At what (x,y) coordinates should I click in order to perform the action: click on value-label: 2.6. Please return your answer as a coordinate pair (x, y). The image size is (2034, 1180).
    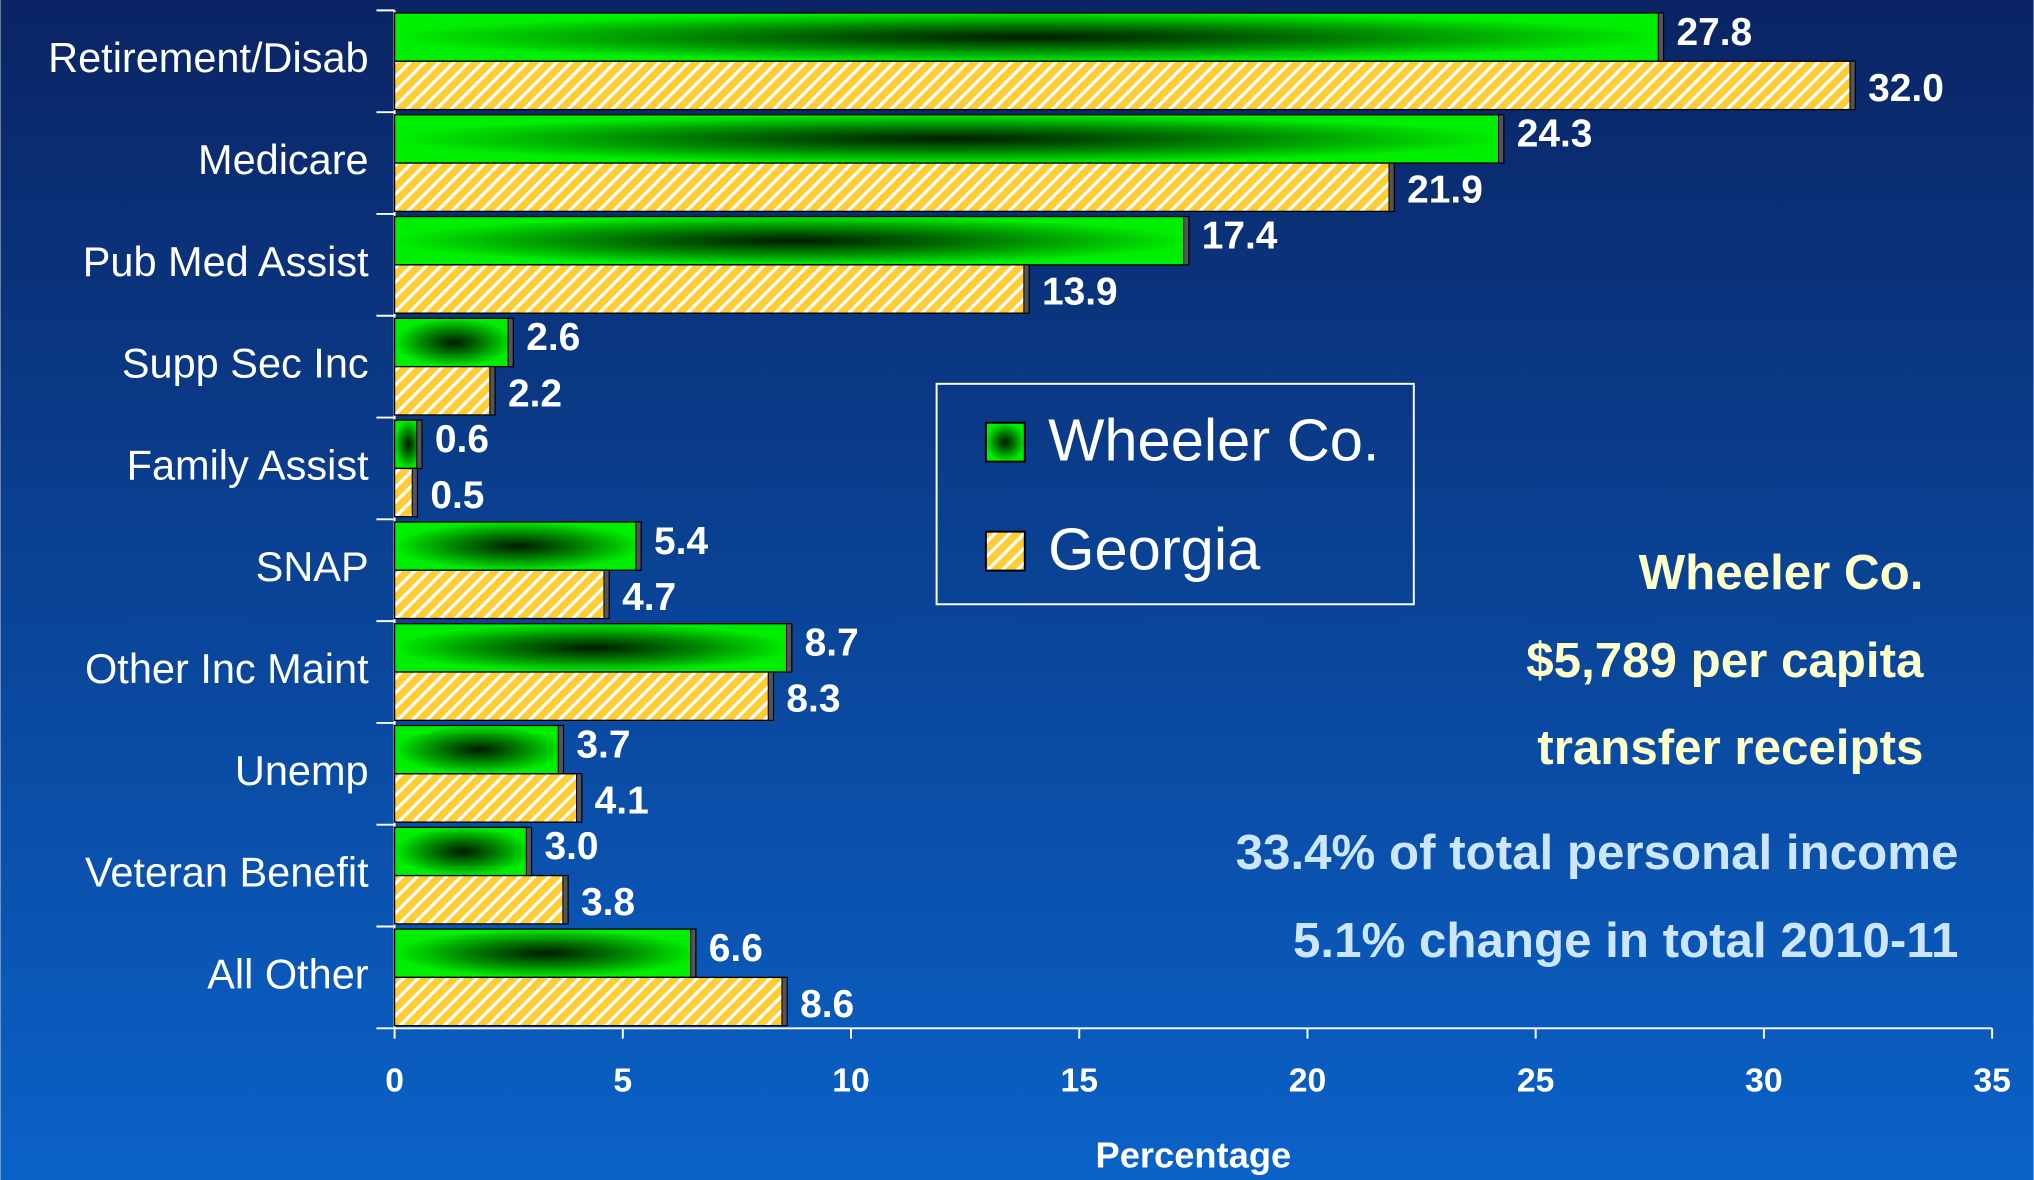
    Looking at the image, I should click on (553, 337).